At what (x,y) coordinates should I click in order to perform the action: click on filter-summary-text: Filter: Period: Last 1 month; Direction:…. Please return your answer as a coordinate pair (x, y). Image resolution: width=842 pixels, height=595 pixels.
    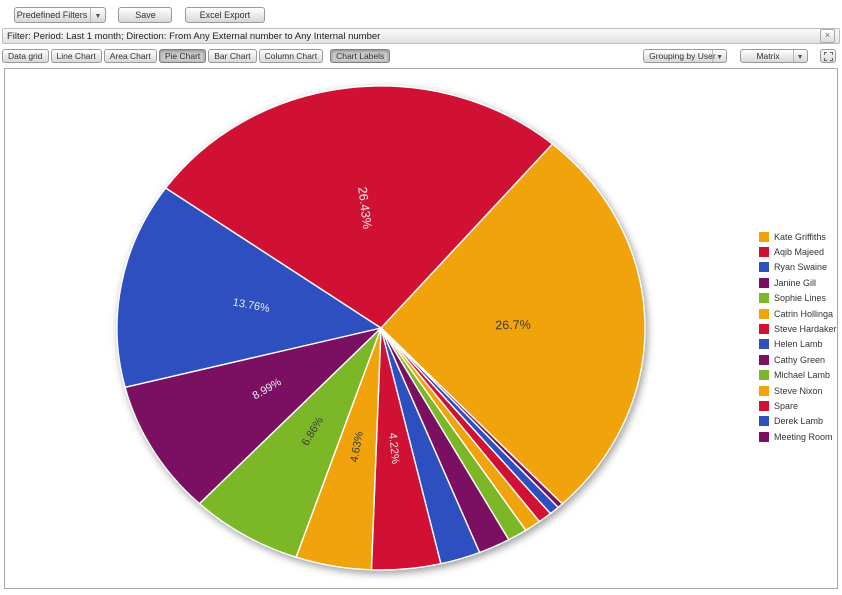
    Looking at the image, I should click on (194, 36).